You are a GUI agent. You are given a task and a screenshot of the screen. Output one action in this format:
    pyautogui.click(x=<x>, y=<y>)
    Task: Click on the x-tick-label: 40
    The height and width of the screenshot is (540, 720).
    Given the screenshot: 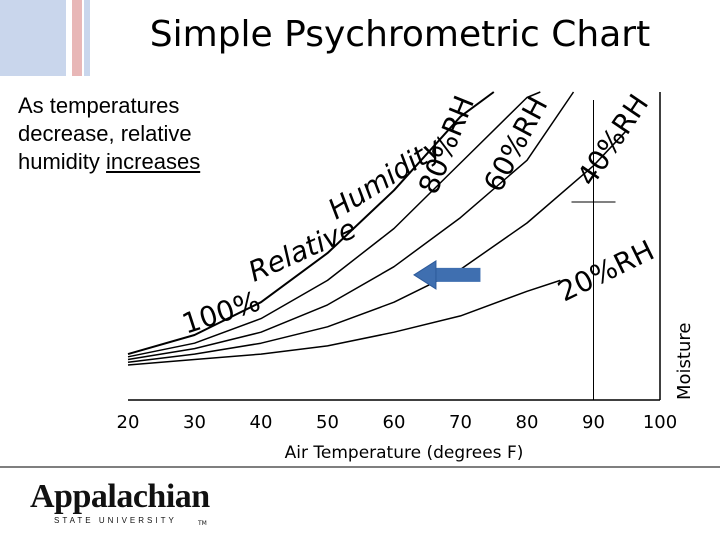 What is the action you would take?
    pyautogui.click(x=261, y=422)
    